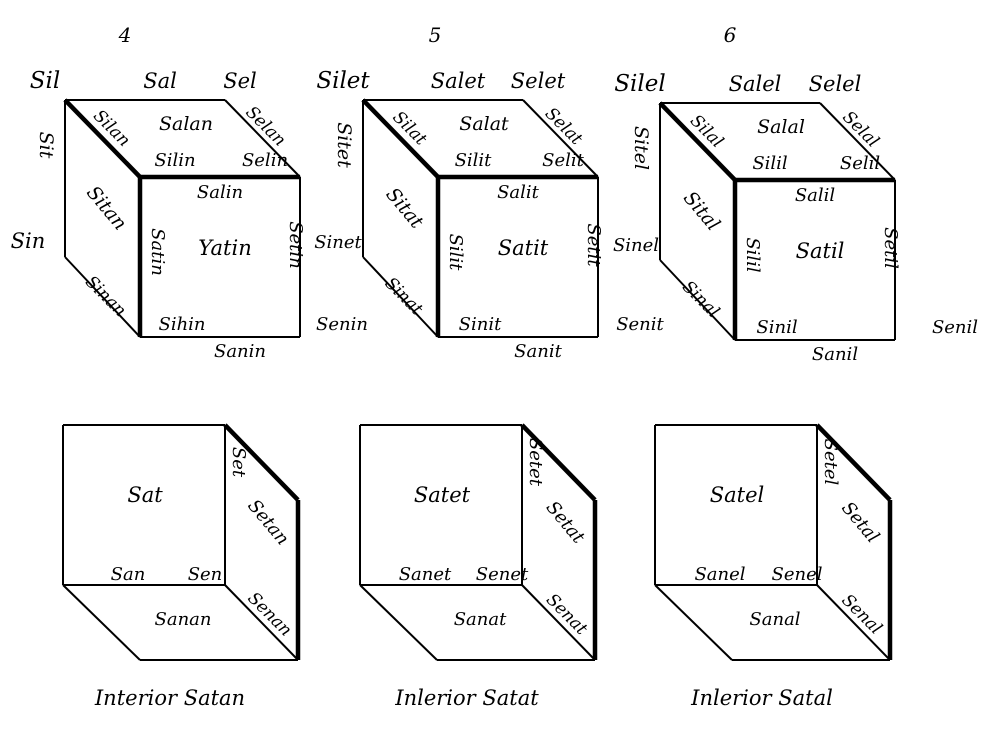 Image resolution: width=1000 pixels, height=743 pixels. Describe the element at coordinates (46, 145) in the screenshot. I see `label-sit: Sit` at that location.